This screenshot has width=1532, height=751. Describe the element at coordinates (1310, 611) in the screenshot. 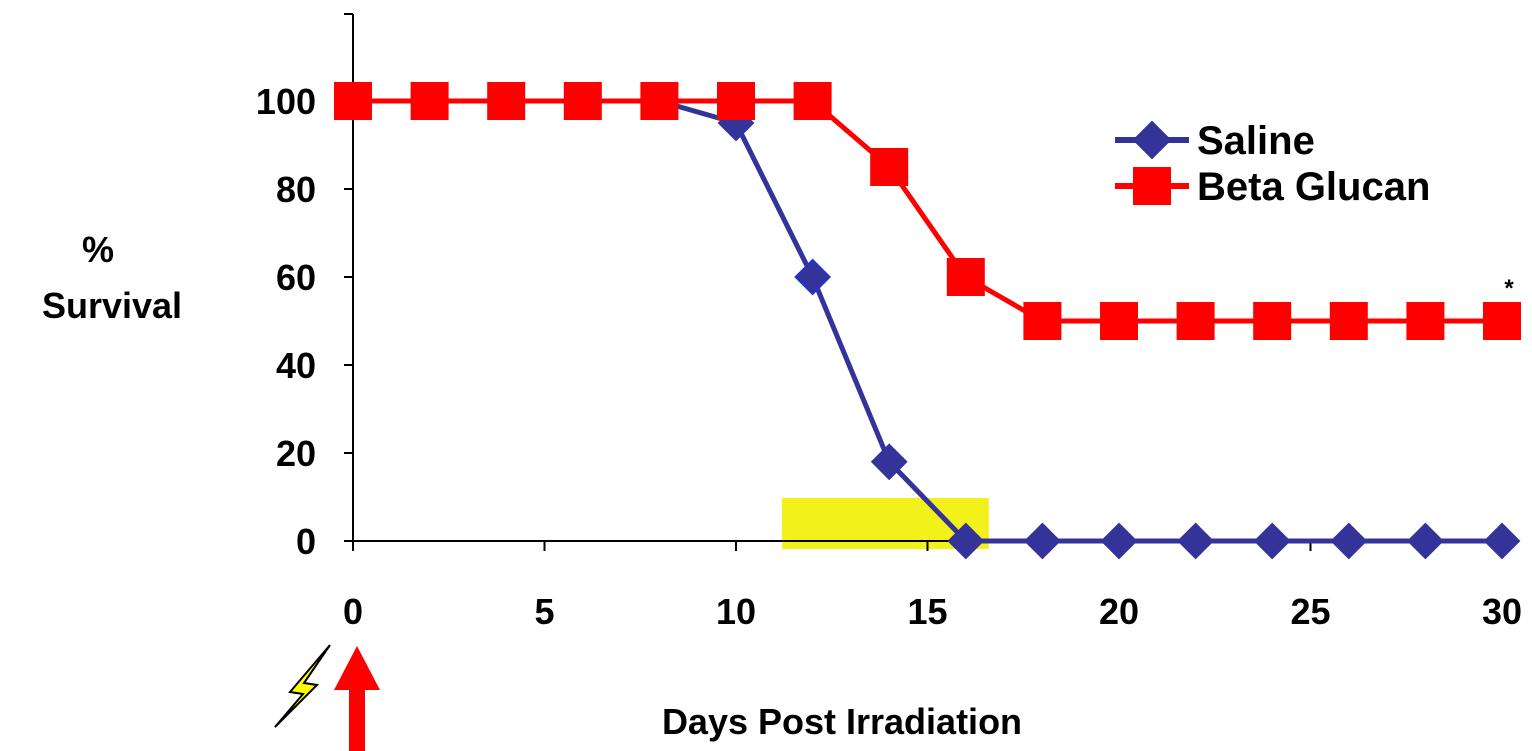

I see `x-tick-label: 25` at that location.